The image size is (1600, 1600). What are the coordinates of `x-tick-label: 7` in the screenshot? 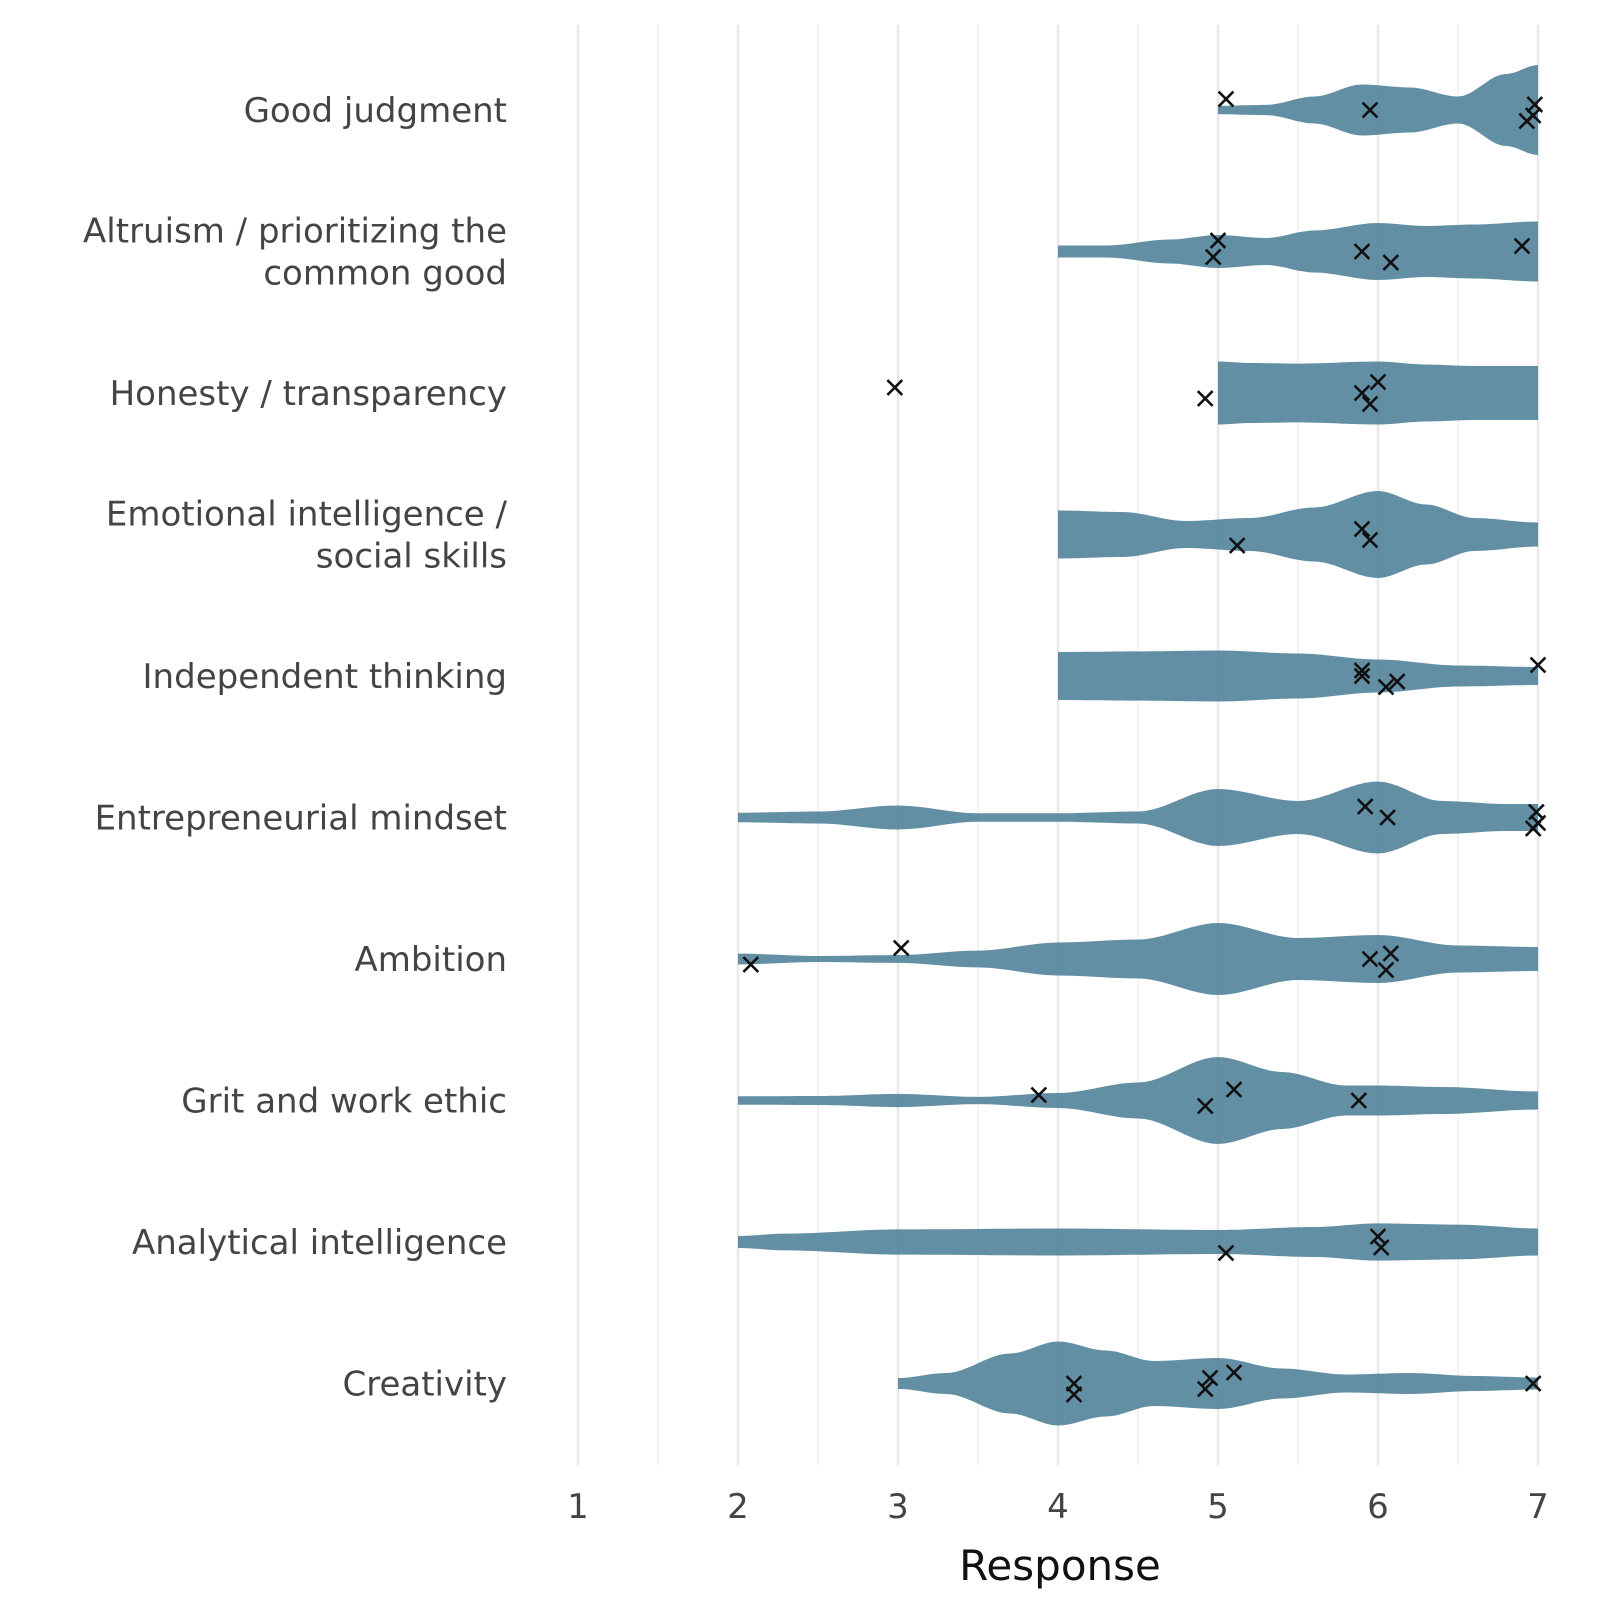 It's located at (1538, 1507).